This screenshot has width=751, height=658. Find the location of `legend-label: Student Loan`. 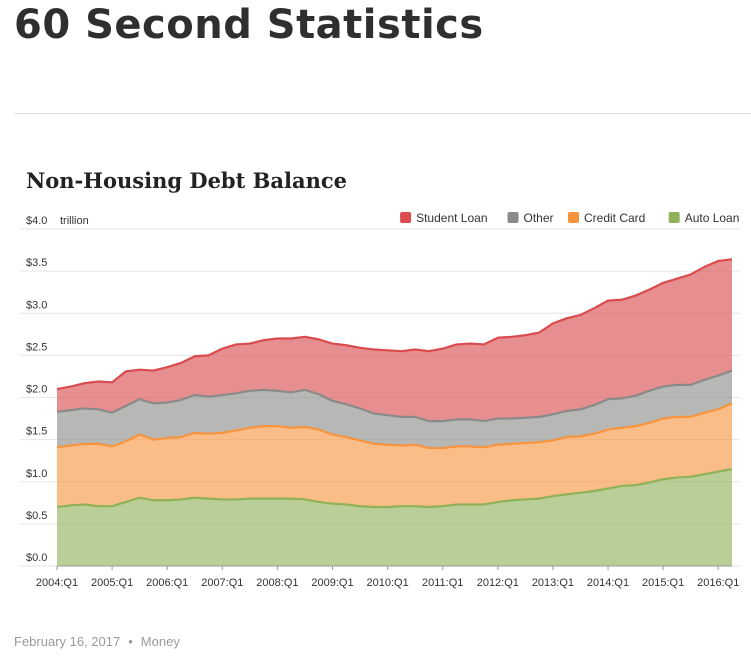

legend-label: Student Loan is located at coordinates (451, 218).